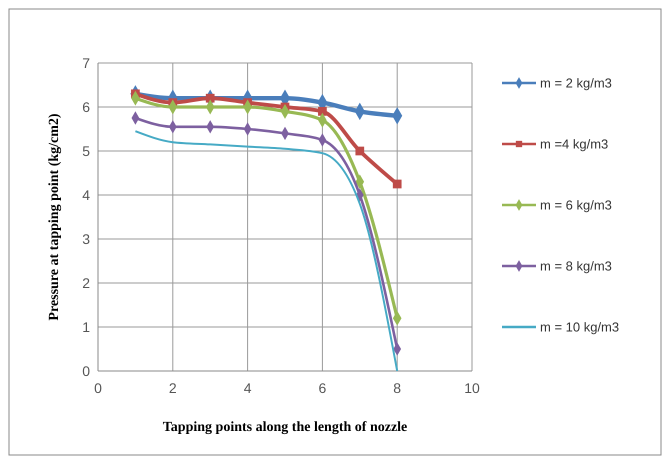 The height and width of the screenshot is (464, 670). Describe the element at coordinates (86, 238) in the screenshot. I see `y-tick-label: 3` at that location.